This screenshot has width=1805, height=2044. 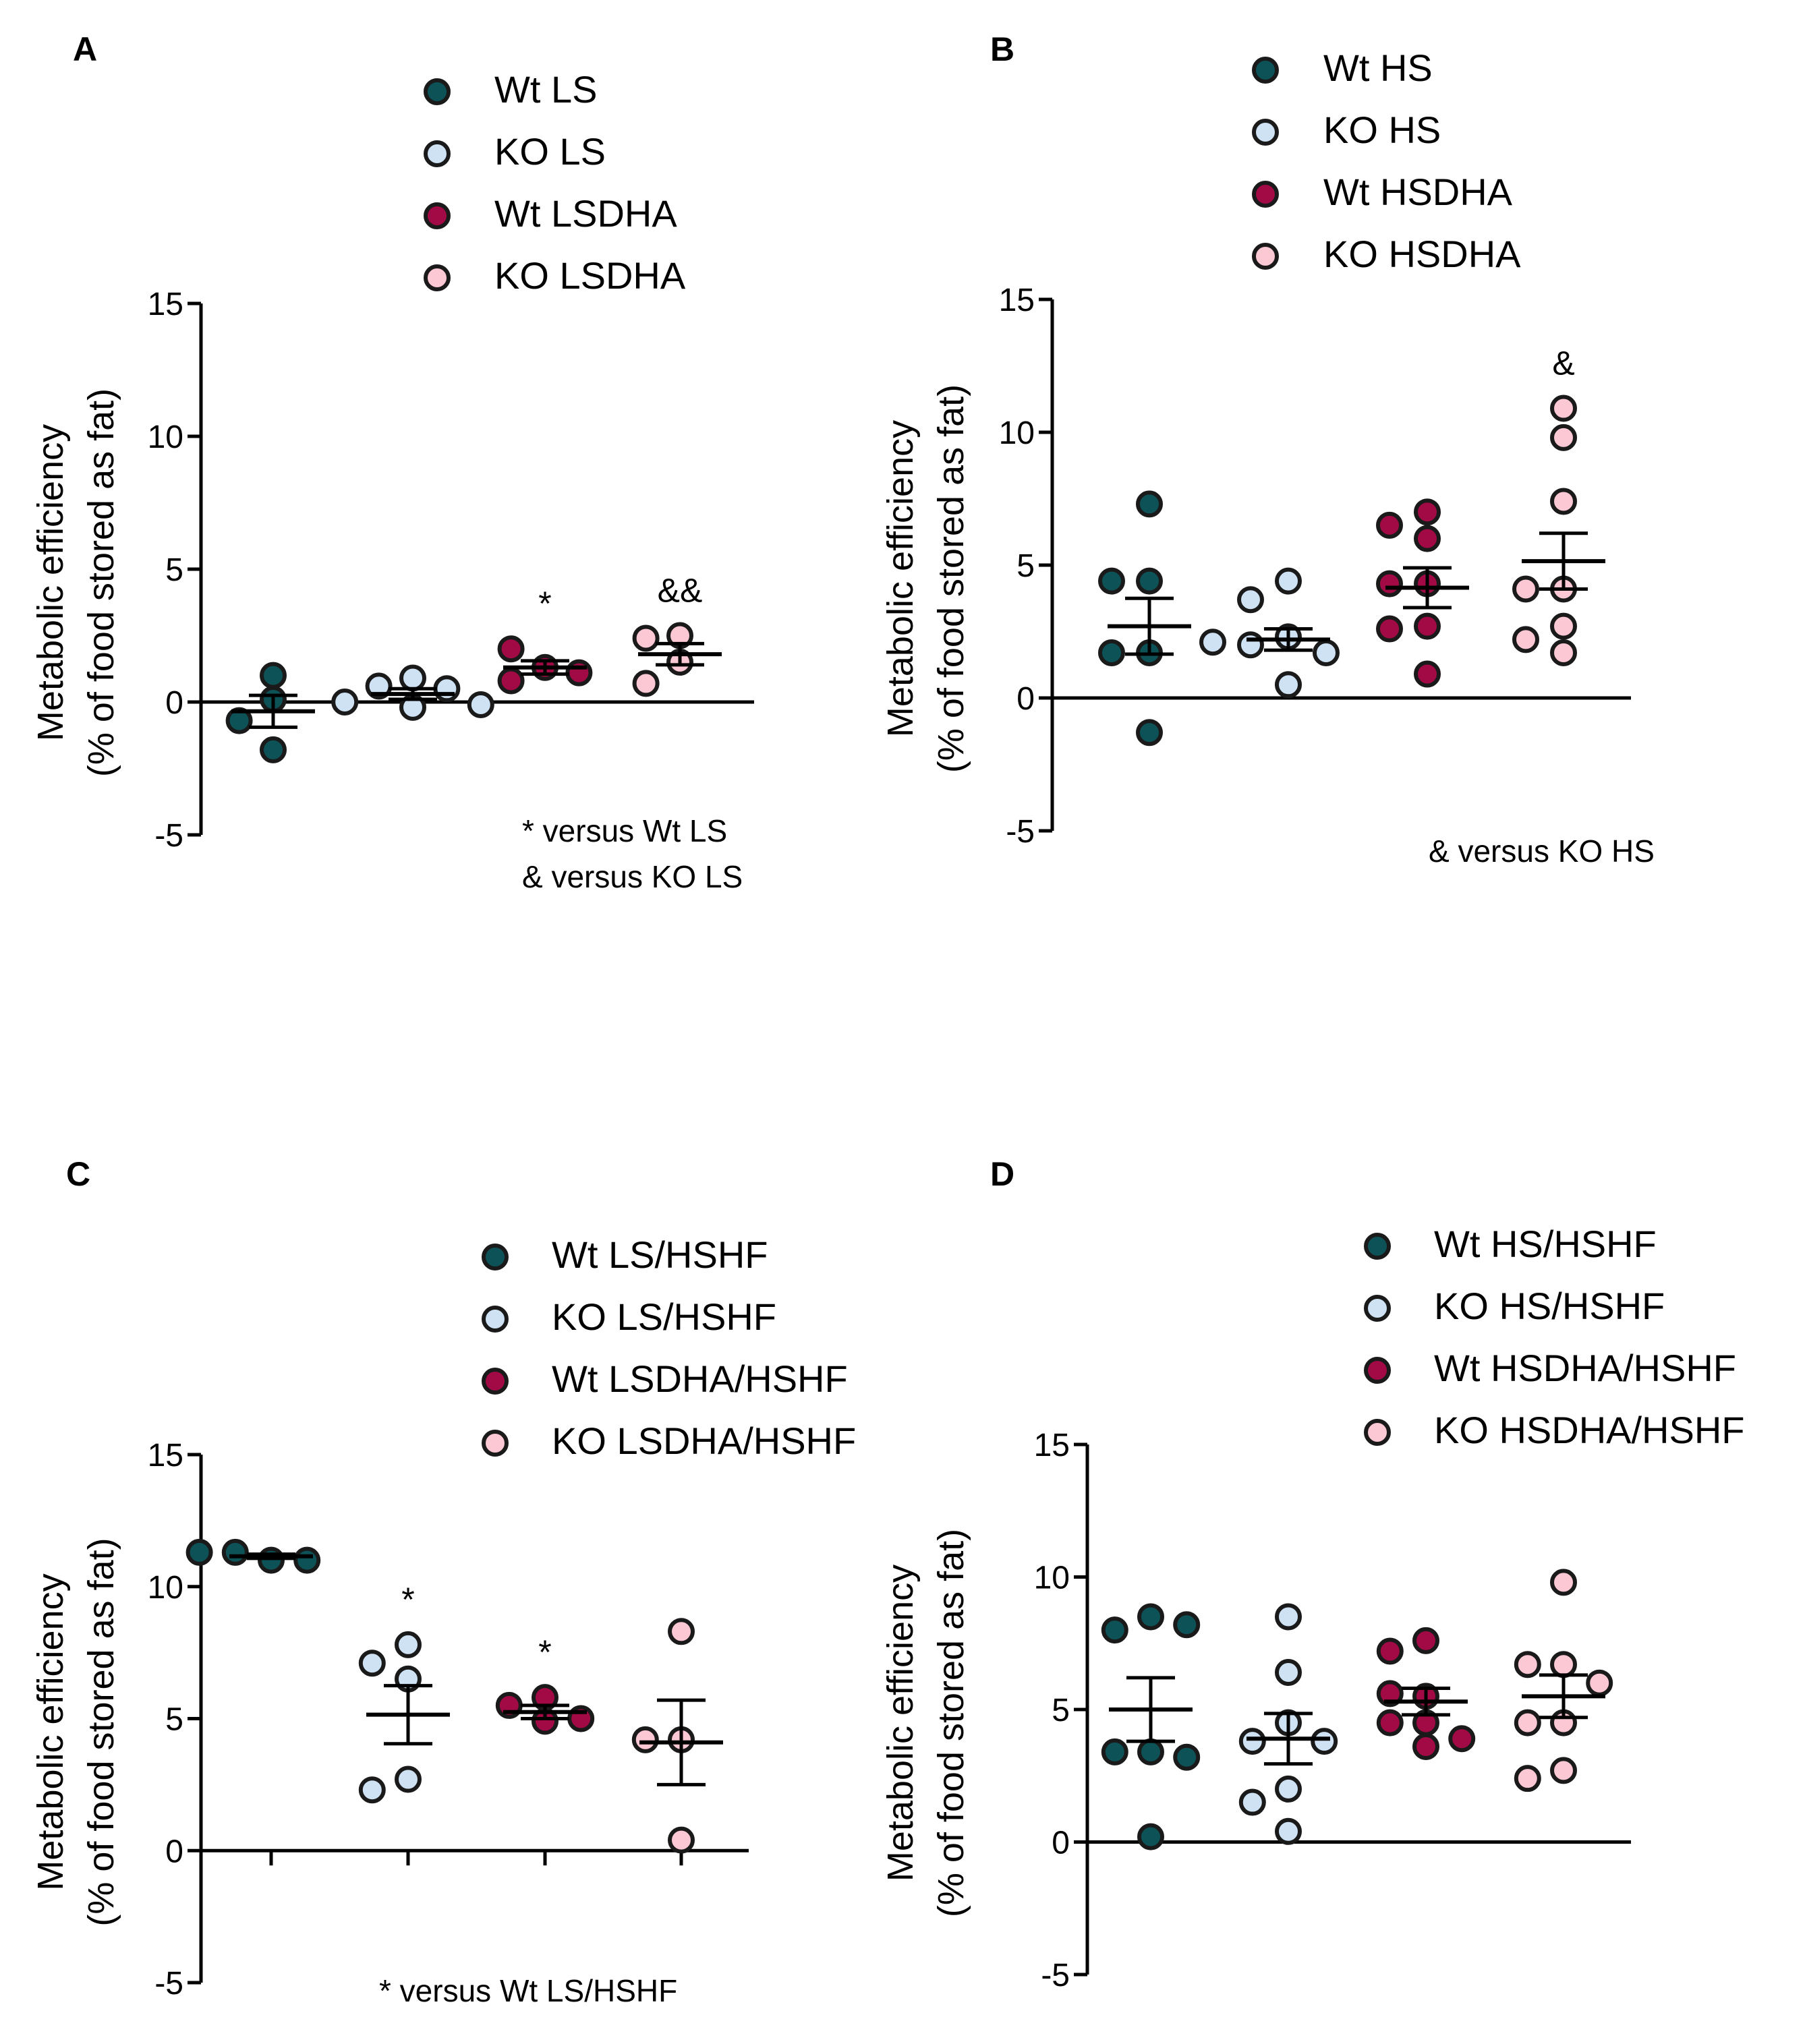 I want to click on footnote: & versus KO HS, so click(x=1542, y=852).